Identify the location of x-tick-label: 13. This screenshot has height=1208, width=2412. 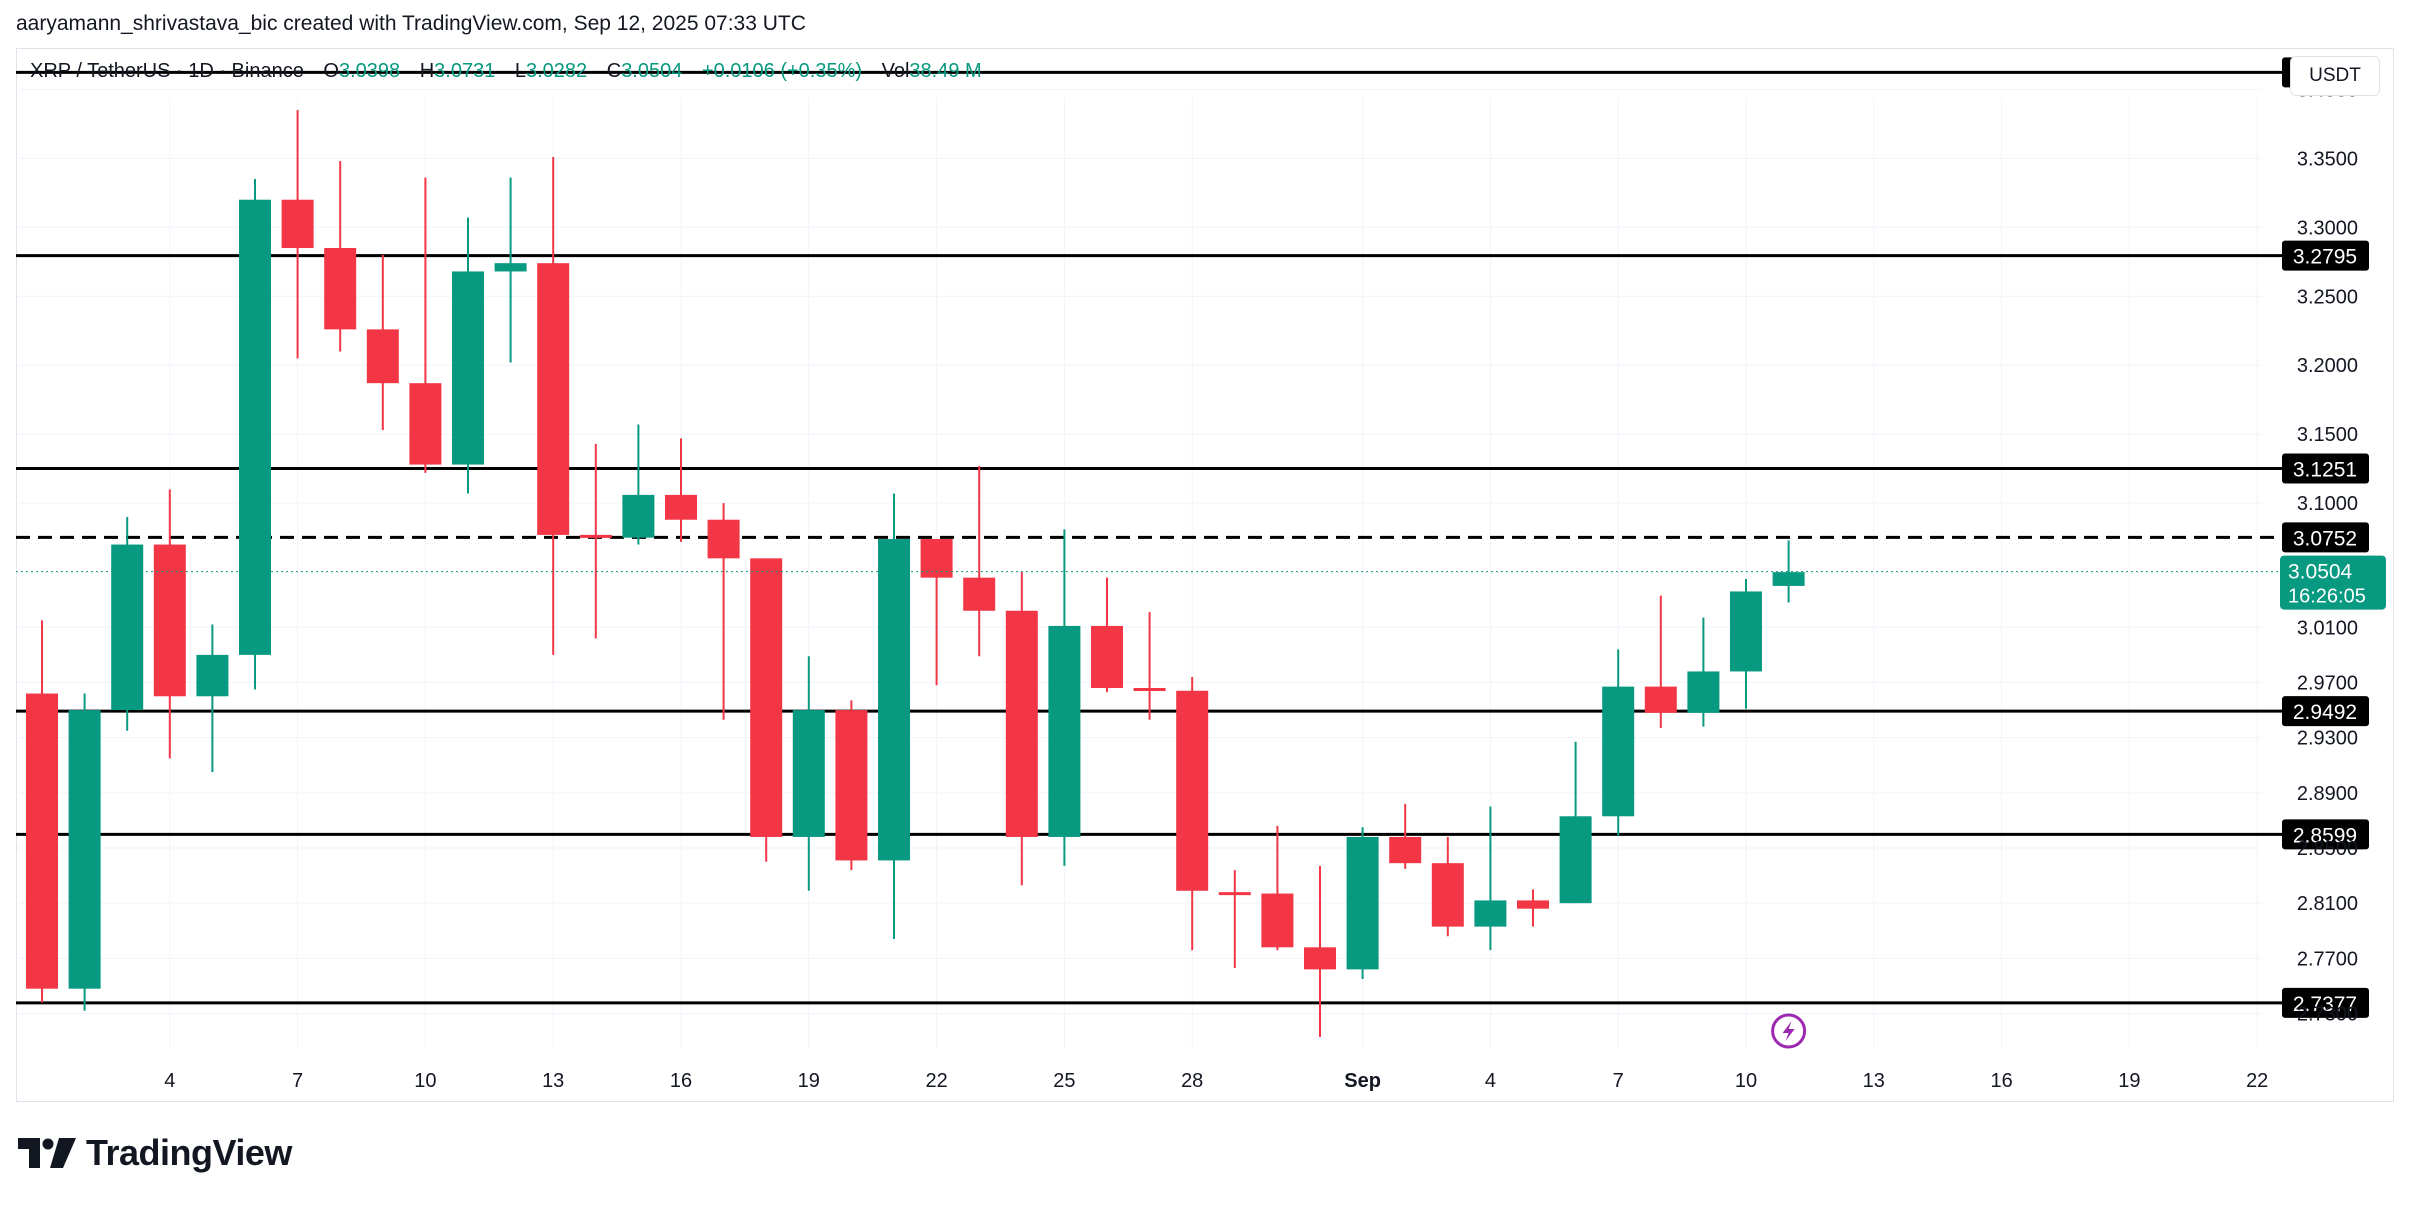
(553, 1081).